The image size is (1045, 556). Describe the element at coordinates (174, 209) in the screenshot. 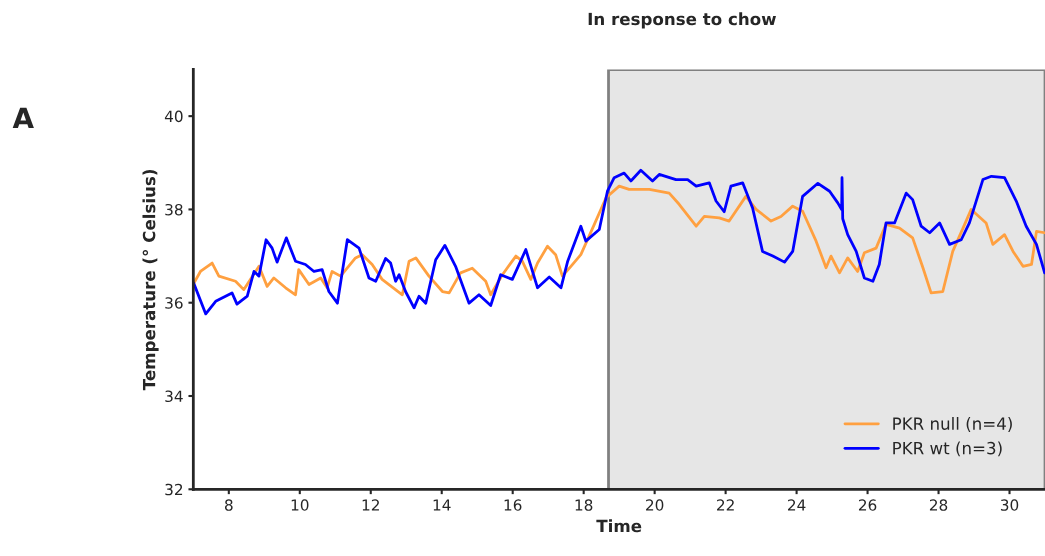

I see `y-tick-label: 38` at that location.